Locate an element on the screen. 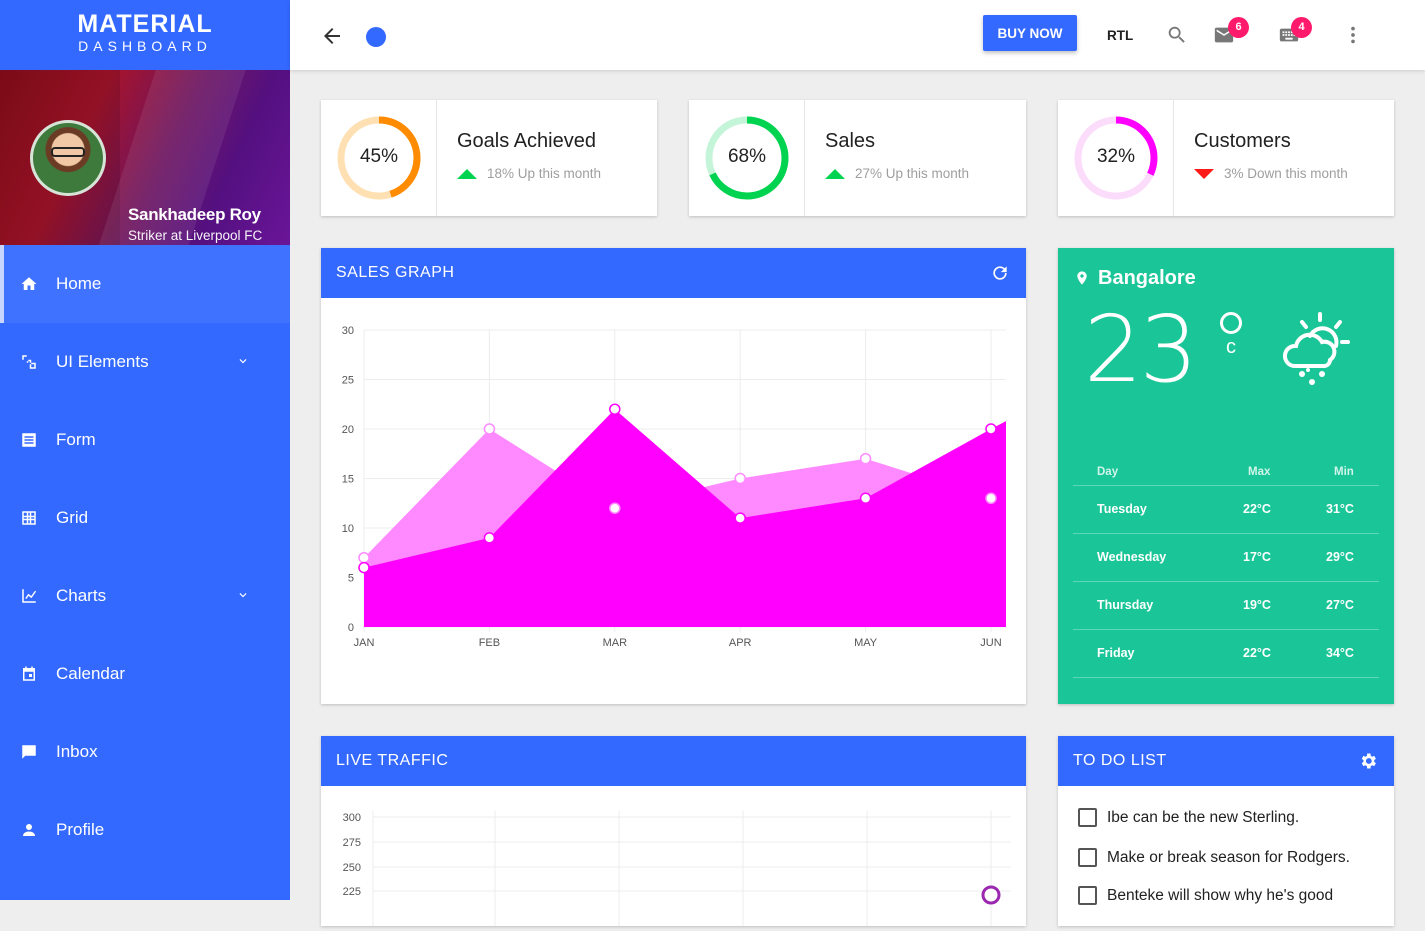 Image resolution: width=1425 pixels, height=931 pixels. table-row: Thursday 19°C 27°C is located at coordinates (1226, 606).